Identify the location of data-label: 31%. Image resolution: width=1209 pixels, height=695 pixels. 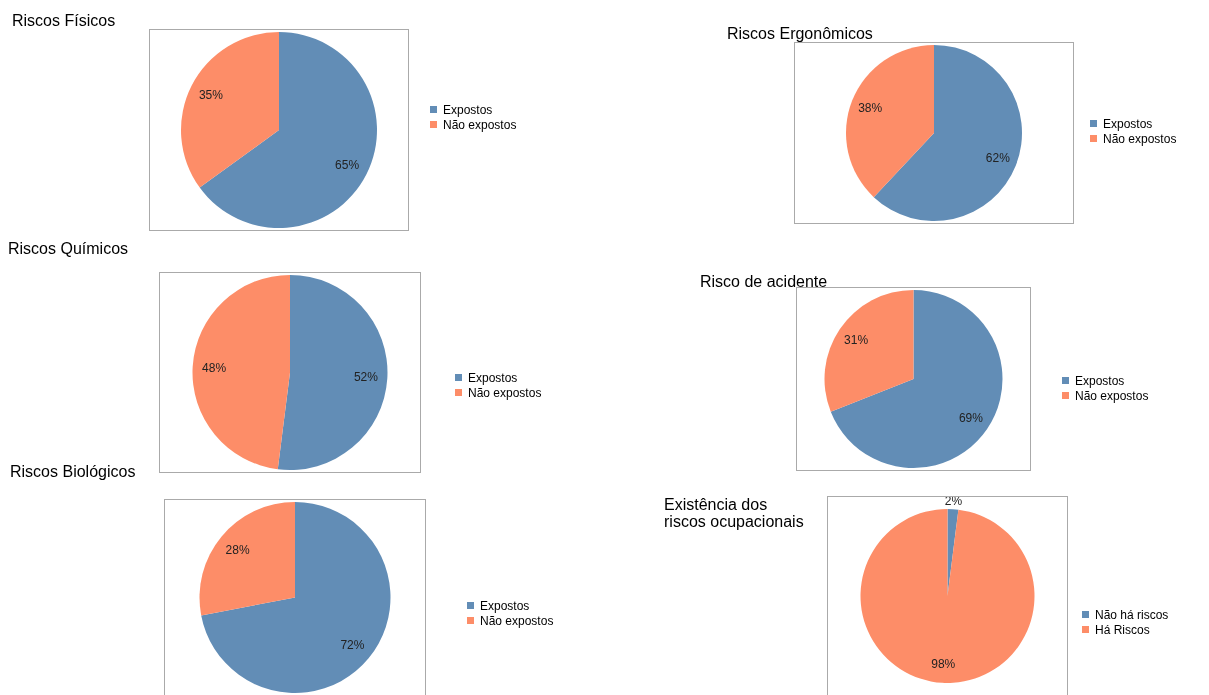
(856, 339).